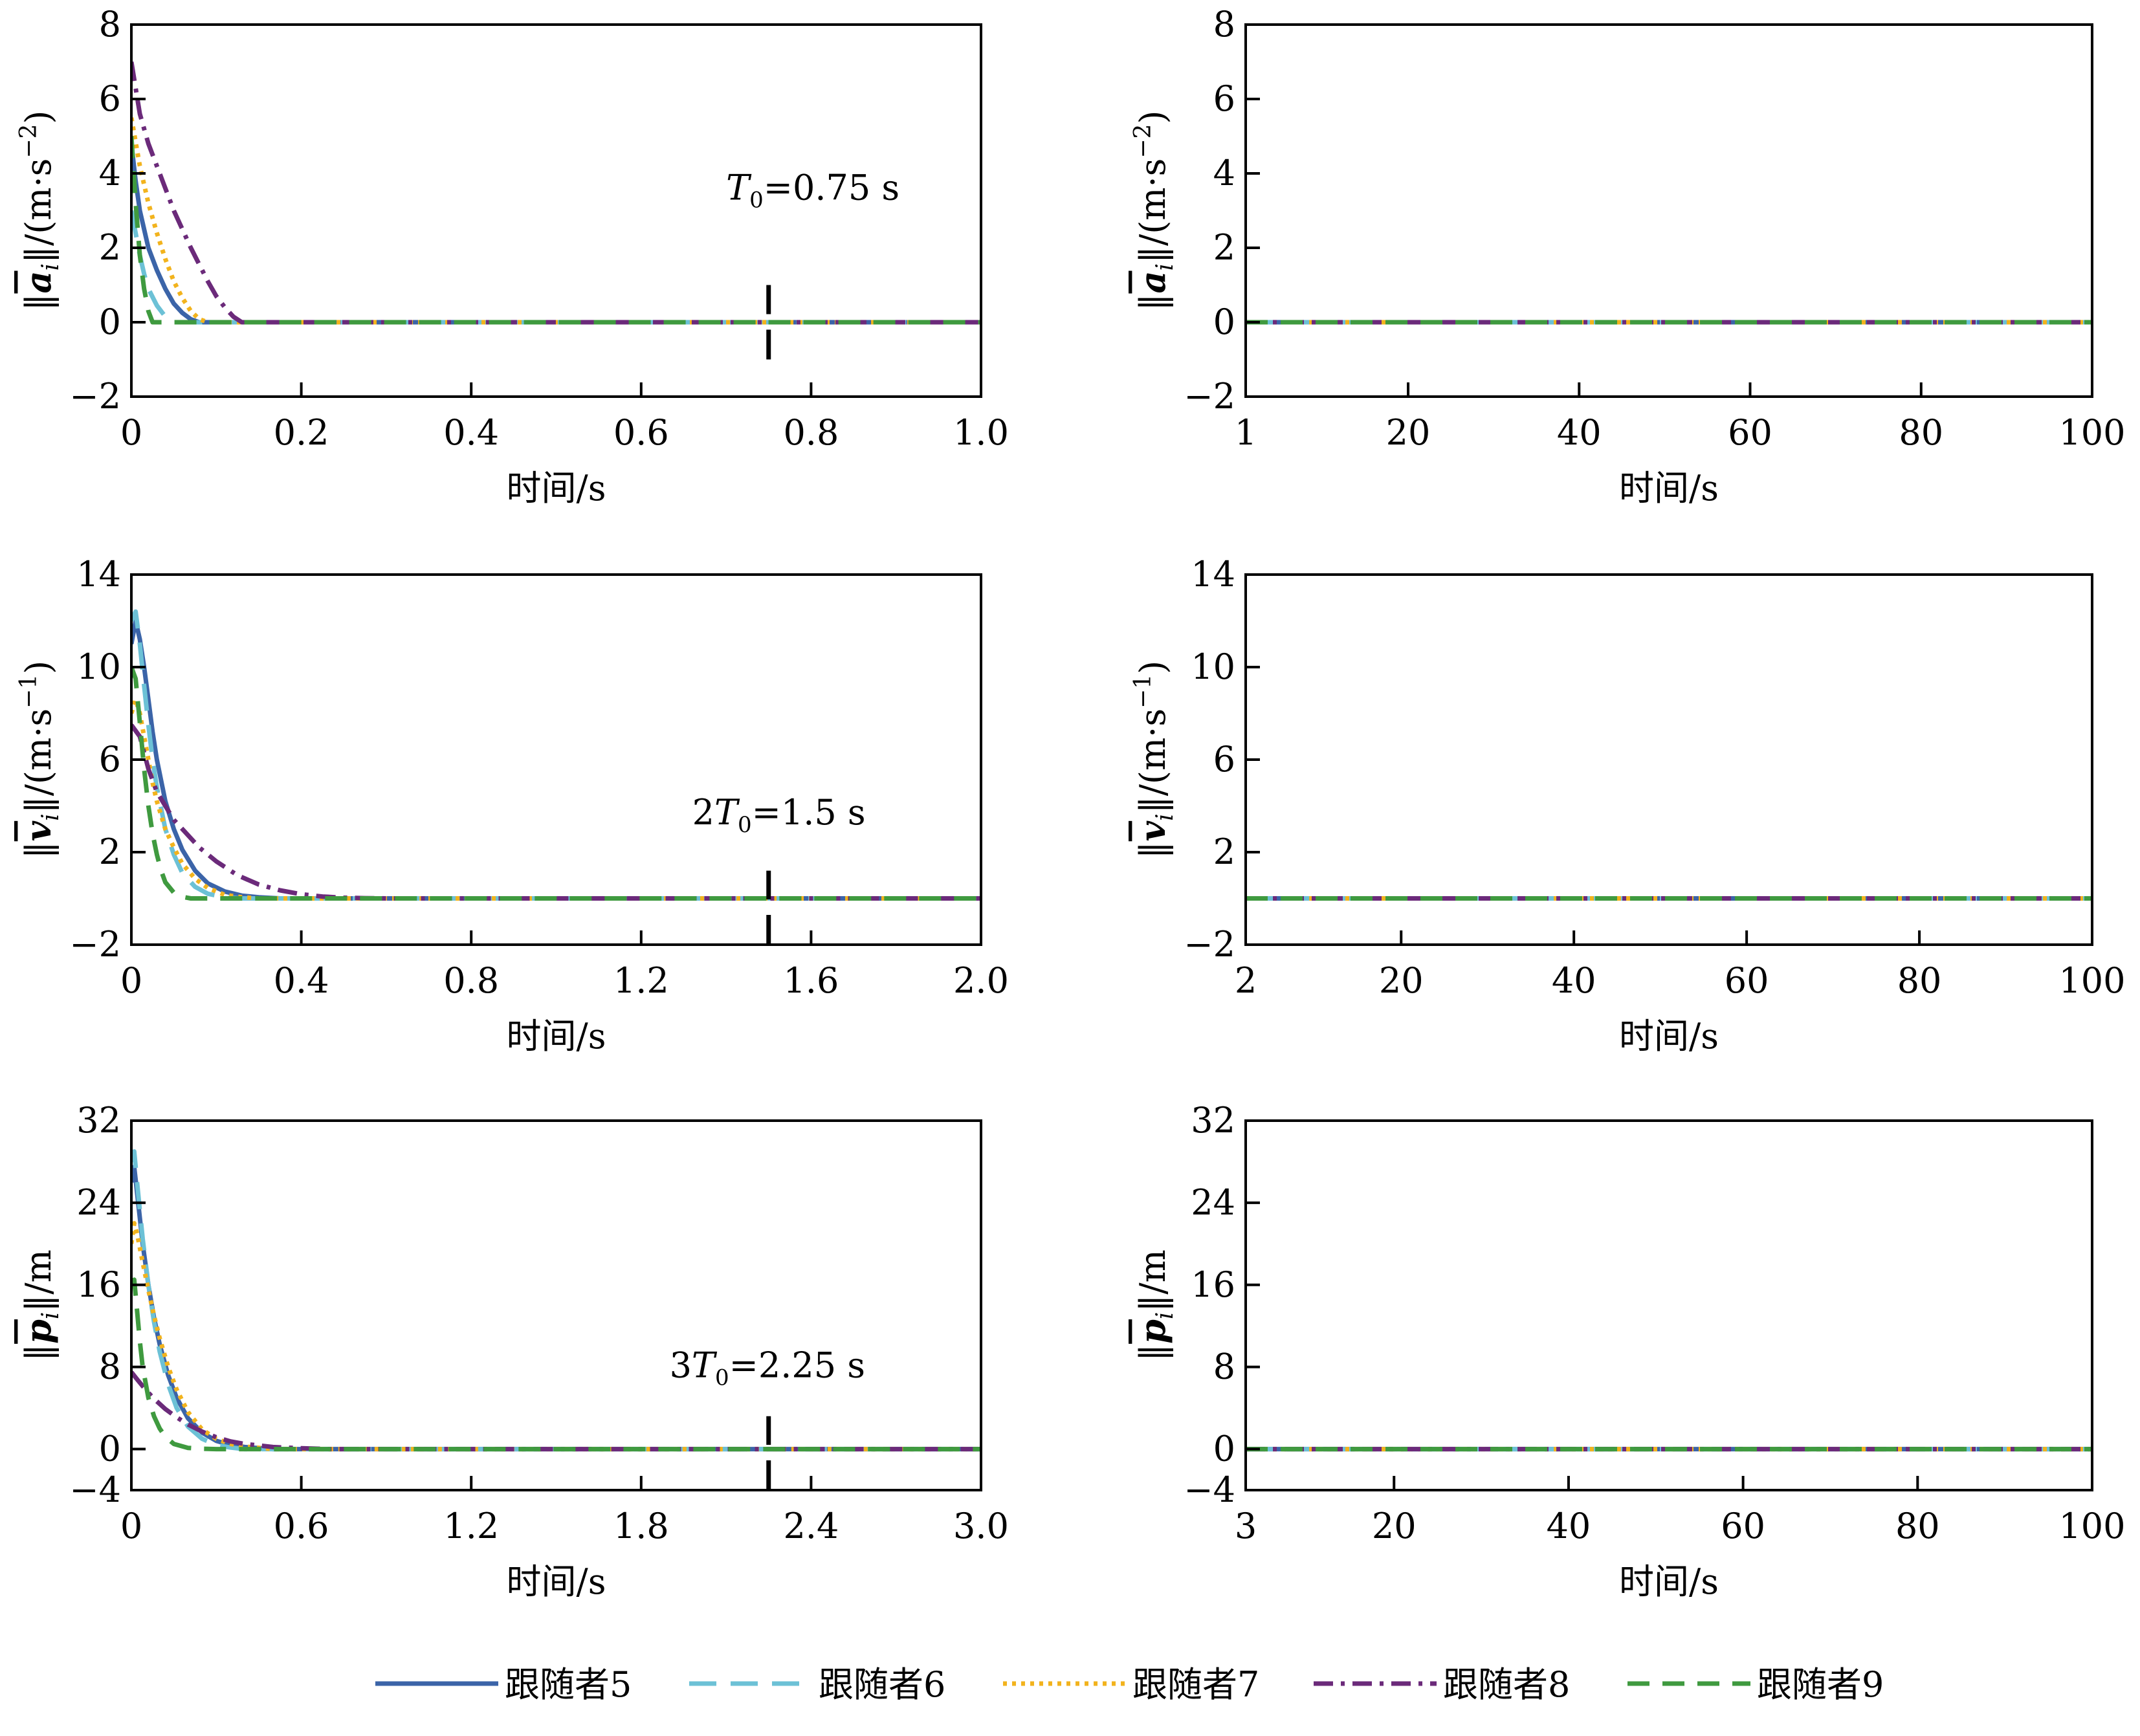 The width and height of the screenshot is (2140, 1736). Describe the element at coordinates (812, 190) in the screenshot. I see `time-annotation: T0=0.75 s` at that location.